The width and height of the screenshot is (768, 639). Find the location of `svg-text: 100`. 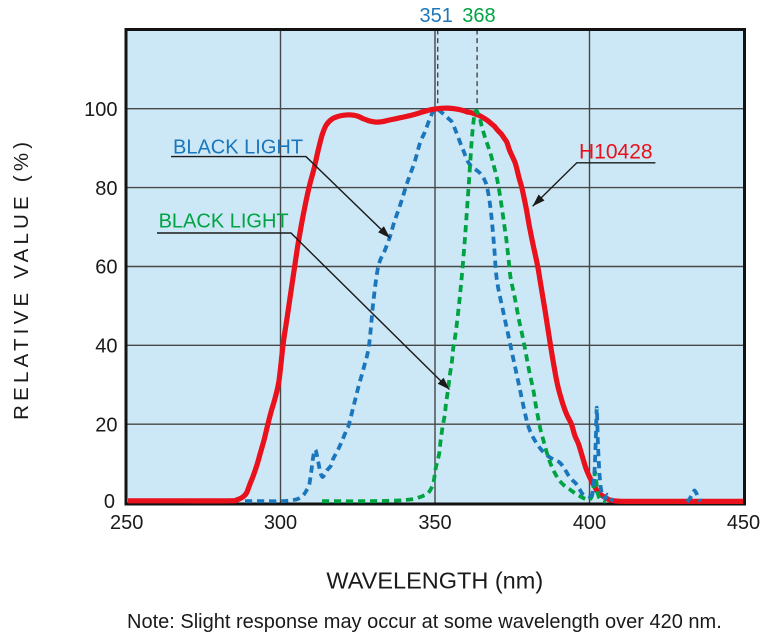

svg-text: 100 is located at coordinates (100, 110).